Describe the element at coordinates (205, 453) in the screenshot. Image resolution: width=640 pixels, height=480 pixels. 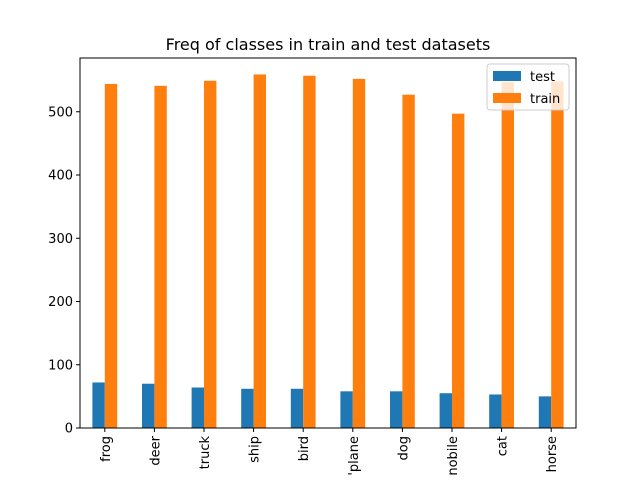
I see `x-tick-label-2: truck` at that location.